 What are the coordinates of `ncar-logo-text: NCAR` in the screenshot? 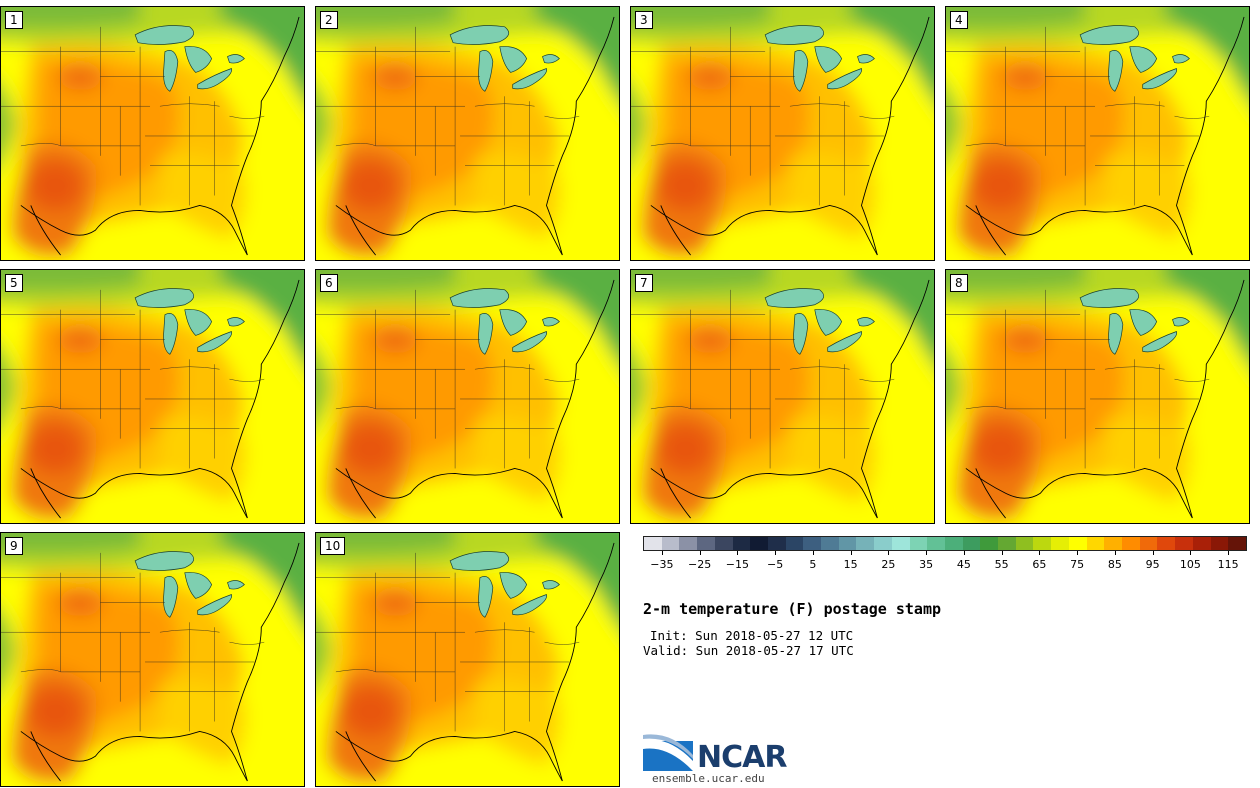 It's located at (742, 757).